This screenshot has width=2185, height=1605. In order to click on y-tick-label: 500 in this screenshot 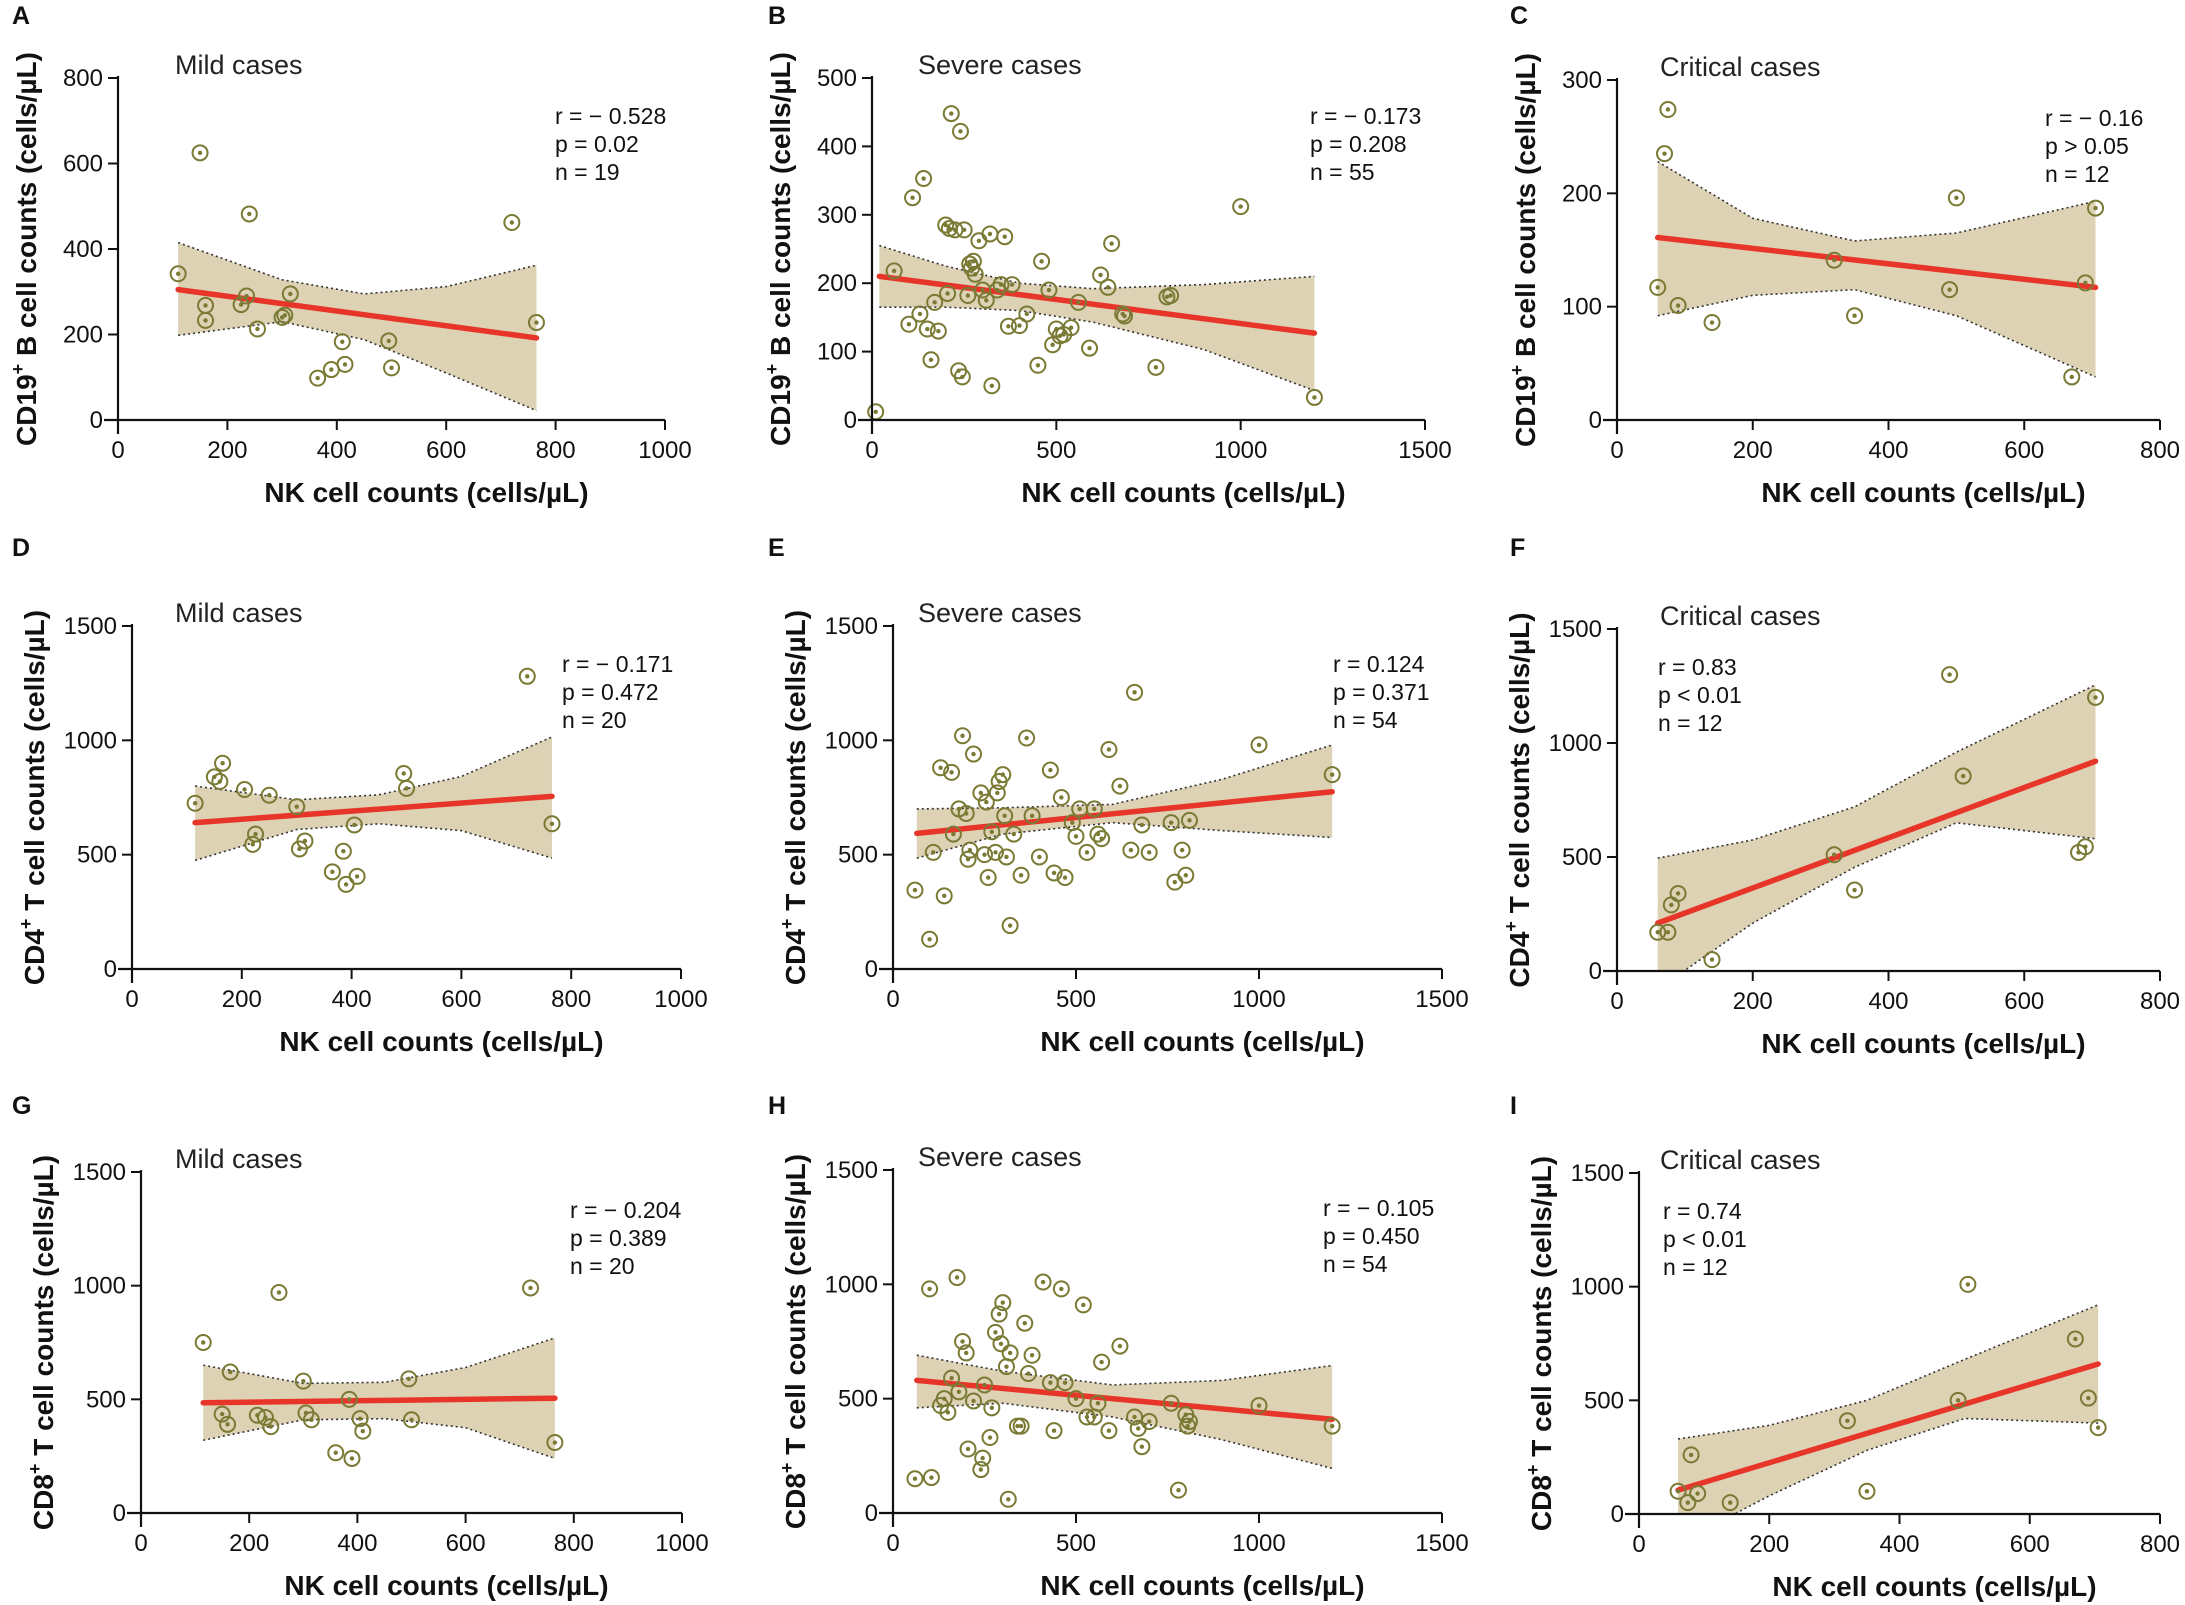, I will do `click(1604, 1400)`.